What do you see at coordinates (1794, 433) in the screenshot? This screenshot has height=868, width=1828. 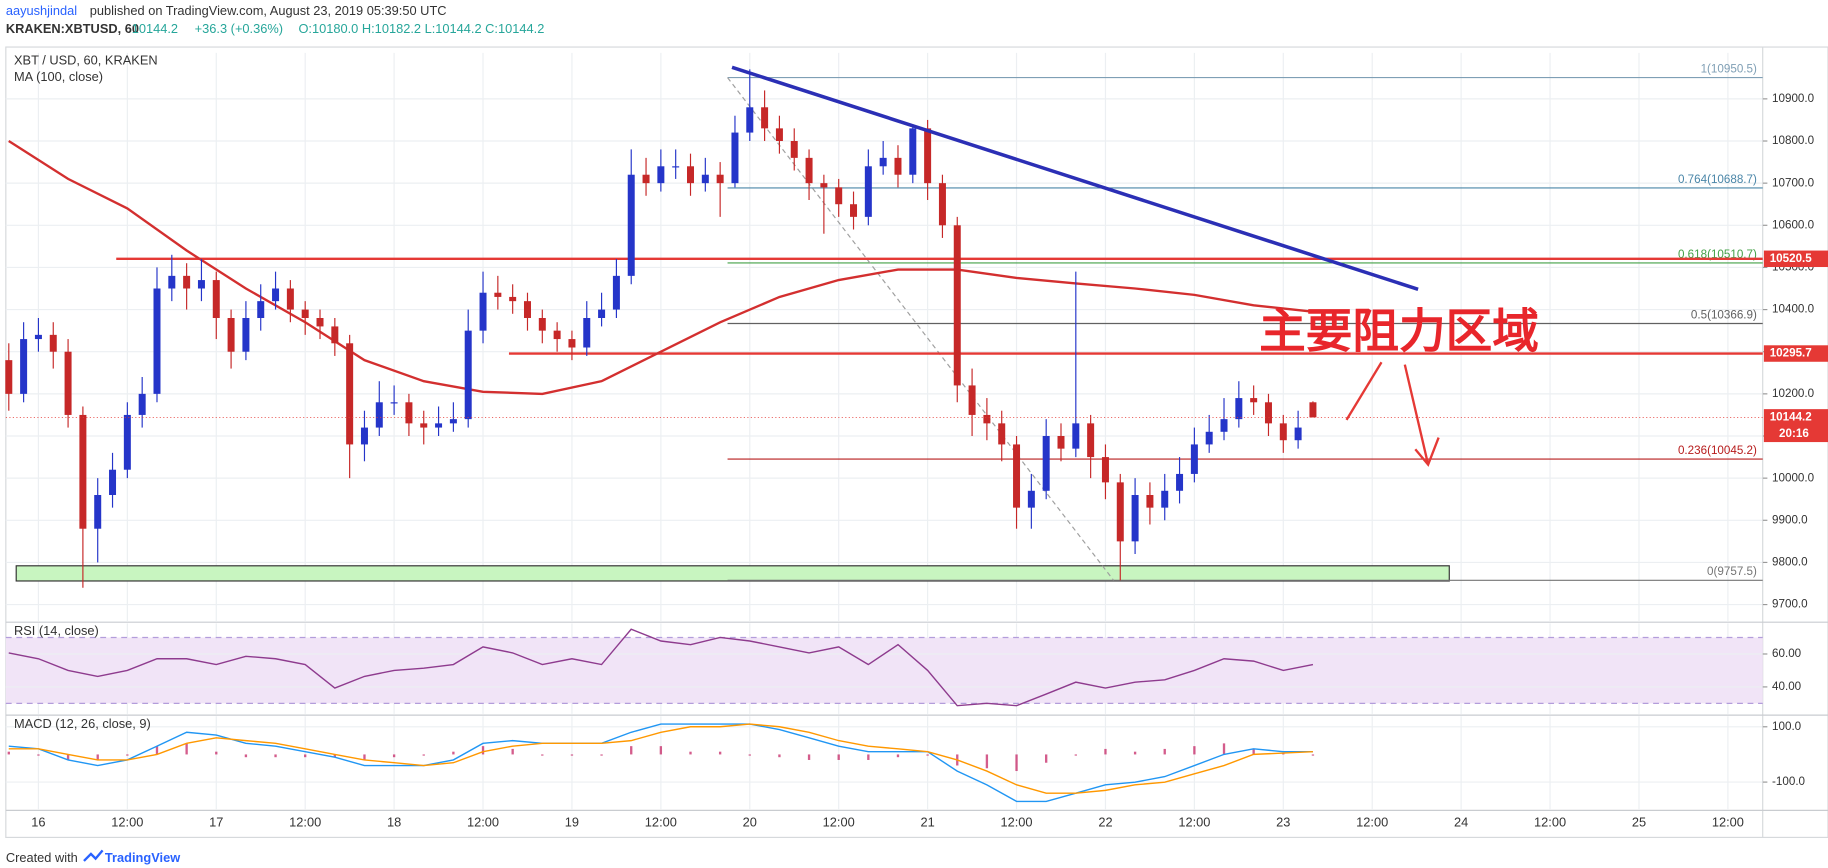 I see `countdown: 20:16` at bounding box center [1794, 433].